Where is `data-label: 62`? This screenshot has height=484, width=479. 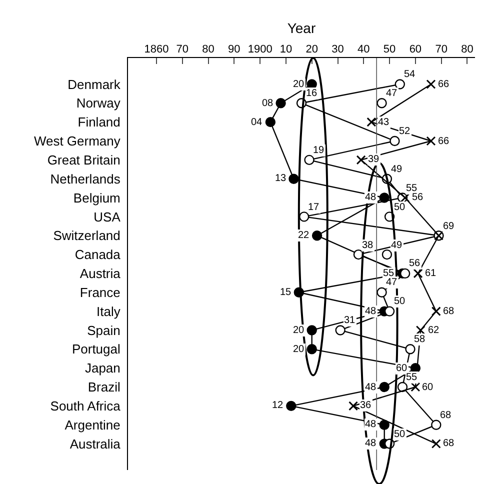 data-label: 62 is located at coordinates (434, 330).